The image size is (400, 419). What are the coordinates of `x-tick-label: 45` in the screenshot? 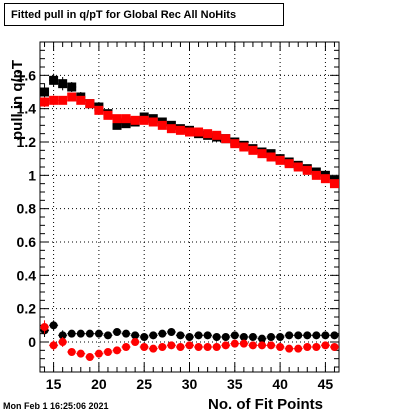 It's located at (326, 384).